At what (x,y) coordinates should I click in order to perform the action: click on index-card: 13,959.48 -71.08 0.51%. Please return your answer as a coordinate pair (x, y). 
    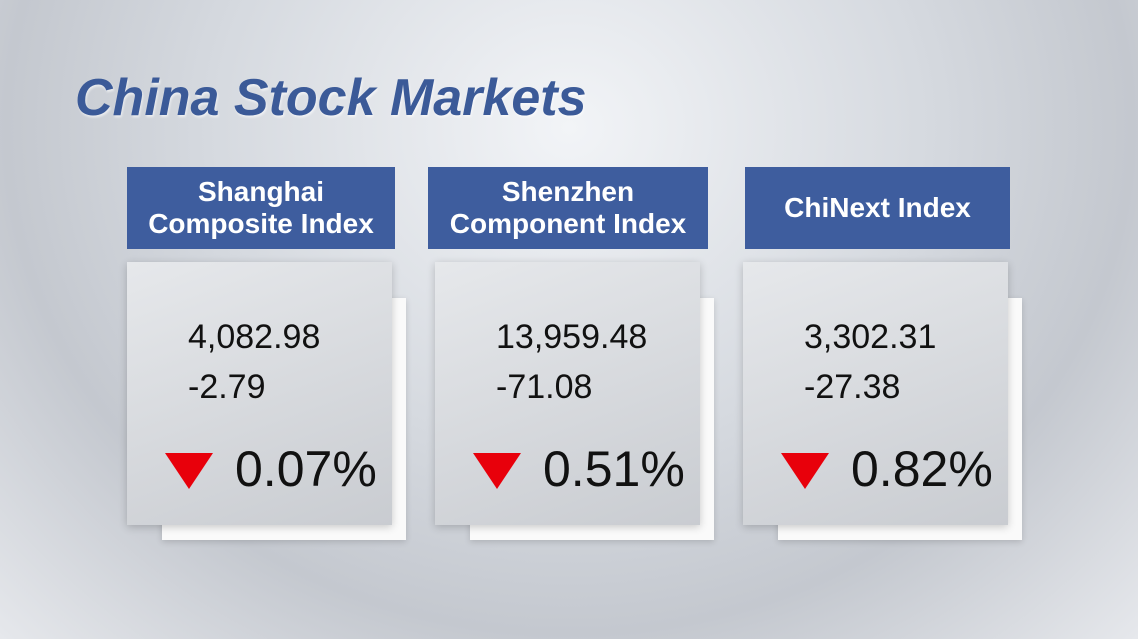
    Looking at the image, I should click on (567, 393).